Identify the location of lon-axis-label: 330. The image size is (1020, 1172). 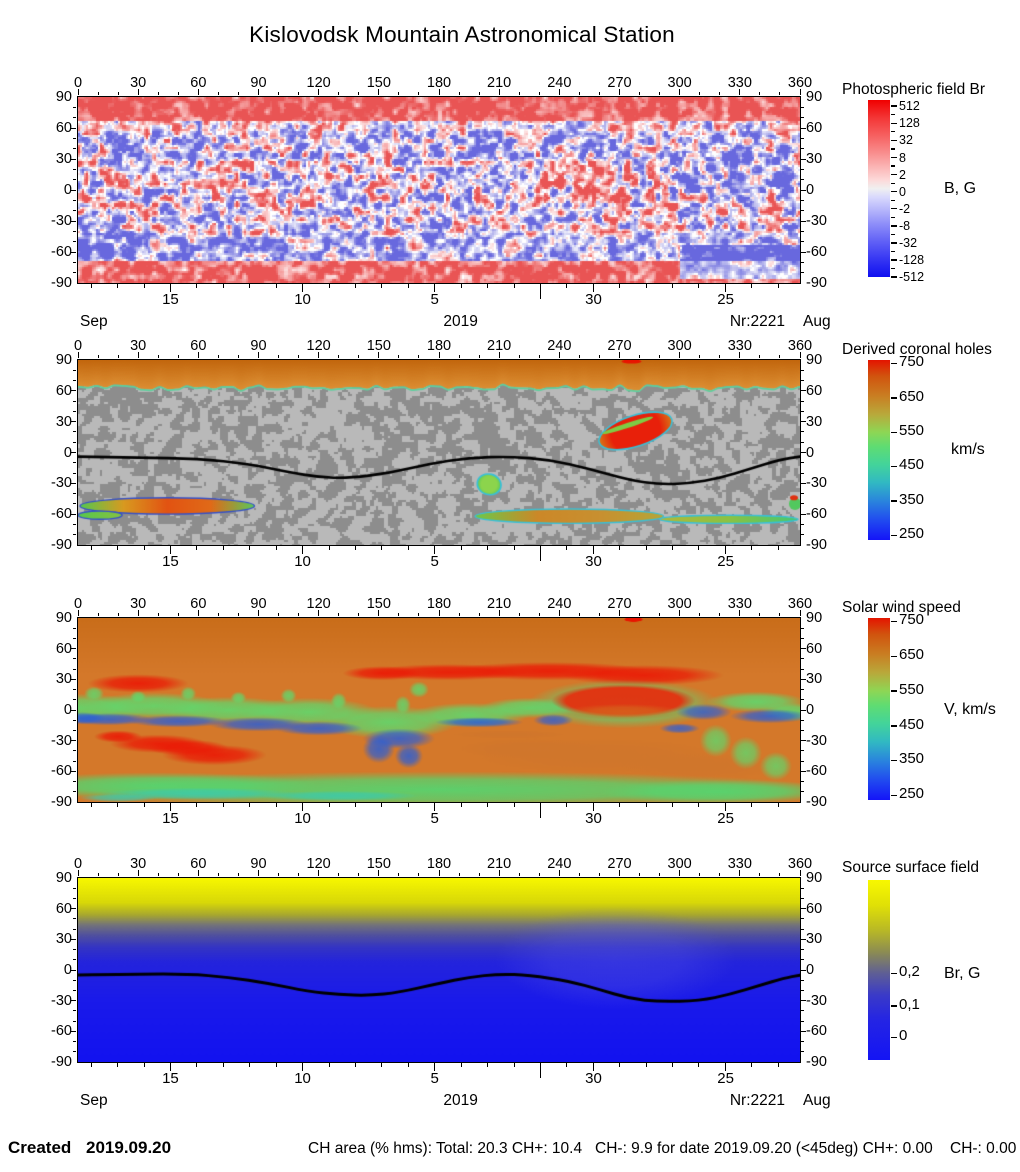
(739, 604).